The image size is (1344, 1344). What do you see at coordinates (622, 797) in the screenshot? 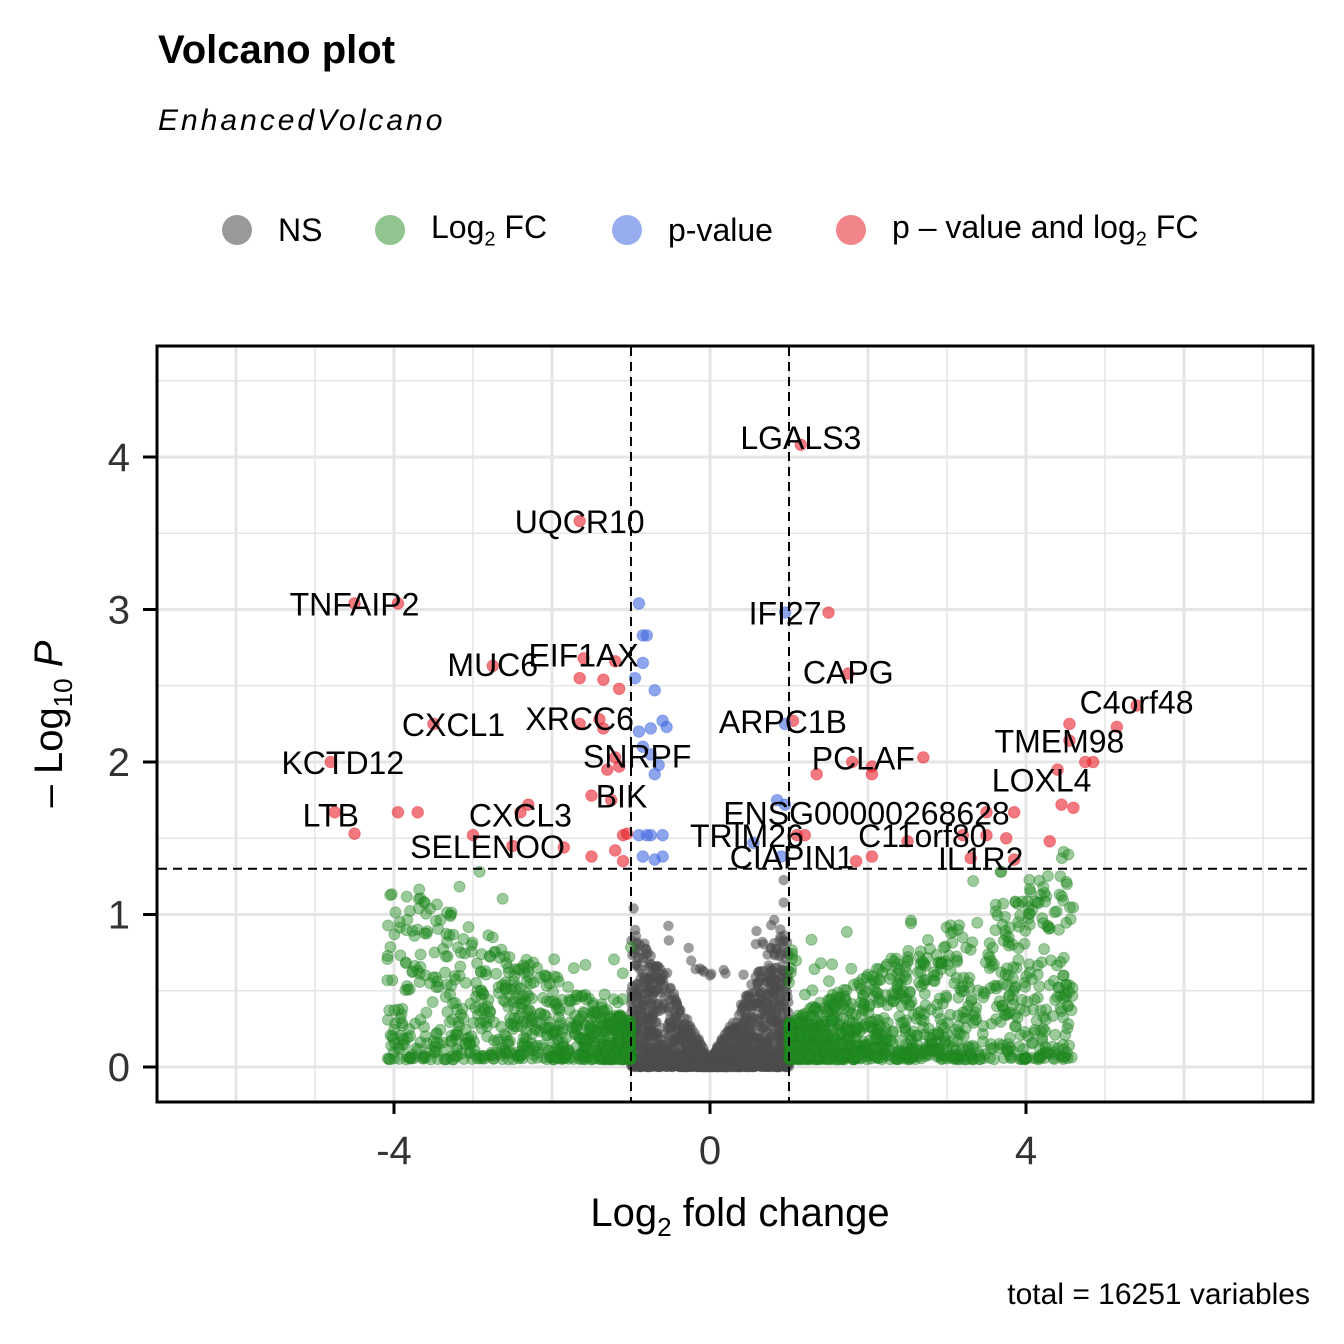
I see `gene-label: BIK` at bounding box center [622, 797].